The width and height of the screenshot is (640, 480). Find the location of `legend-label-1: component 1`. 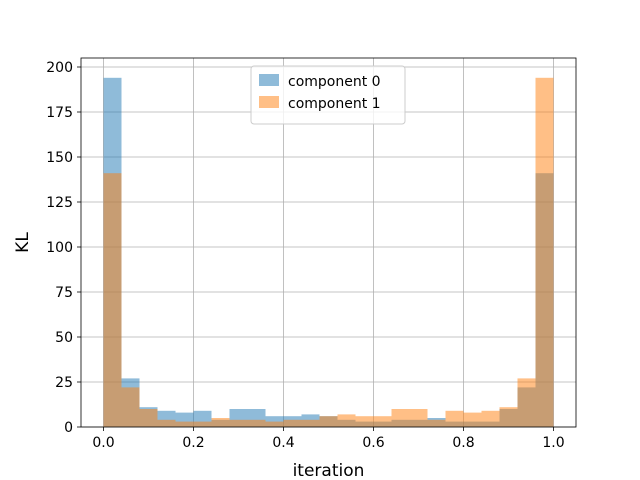

legend-label-1: component 1 is located at coordinates (334, 104).